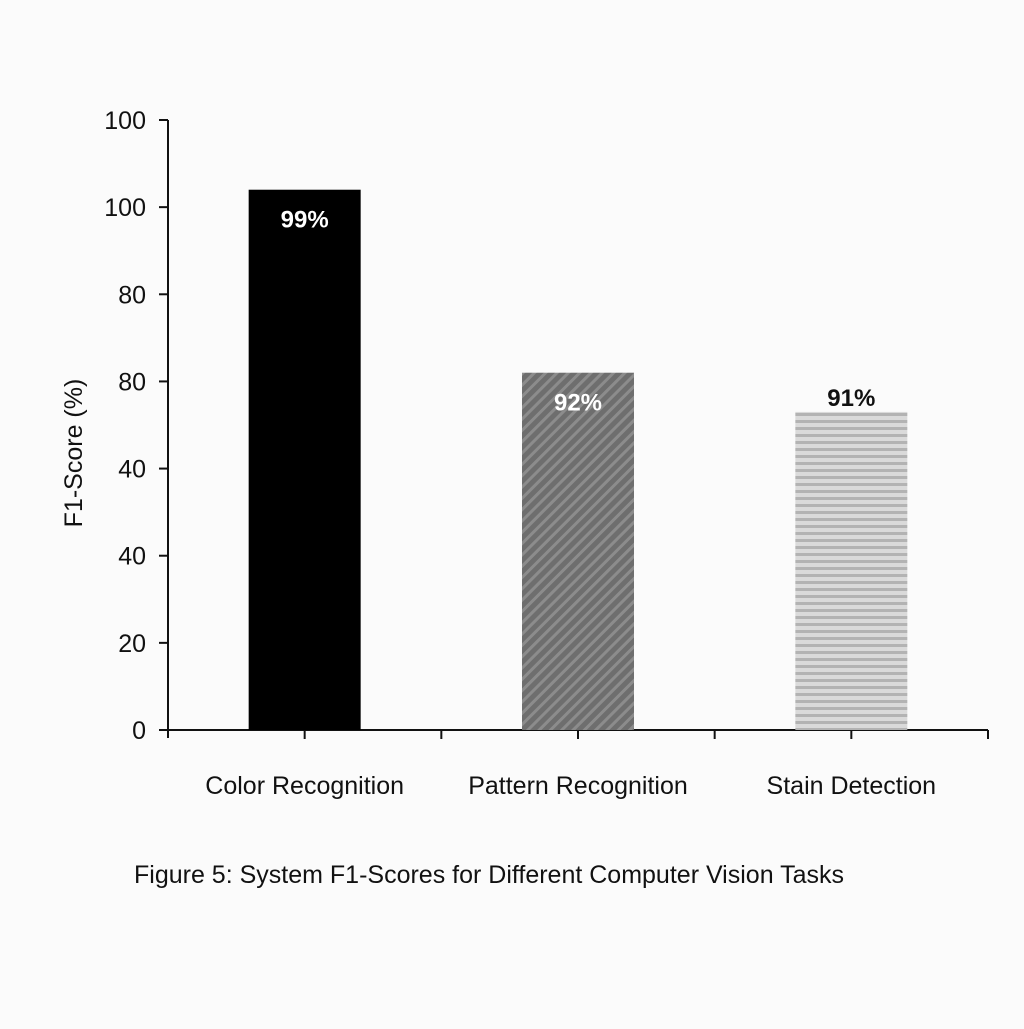 The height and width of the screenshot is (1029, 1024). What do you see at coordinates (578, 786) in the screenshot?
I see `x-category-label: Pattern Recognition` at bounding box center [578, 786].